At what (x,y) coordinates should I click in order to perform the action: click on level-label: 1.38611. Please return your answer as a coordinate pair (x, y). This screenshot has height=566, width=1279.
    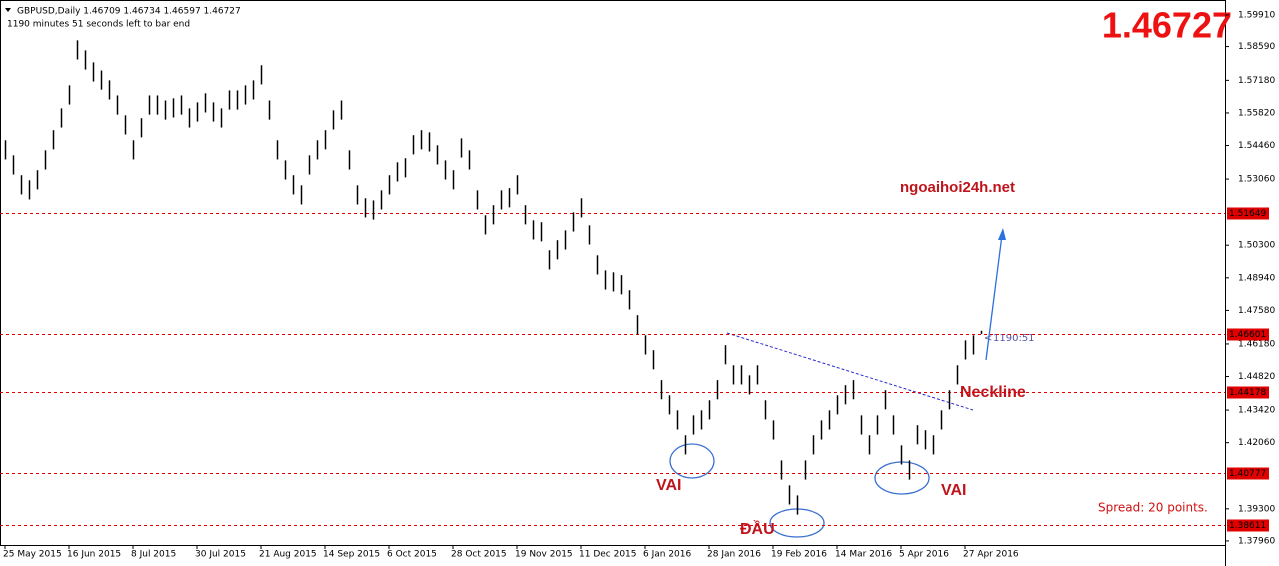
    Looking at the image, I should click on (1247, 526).